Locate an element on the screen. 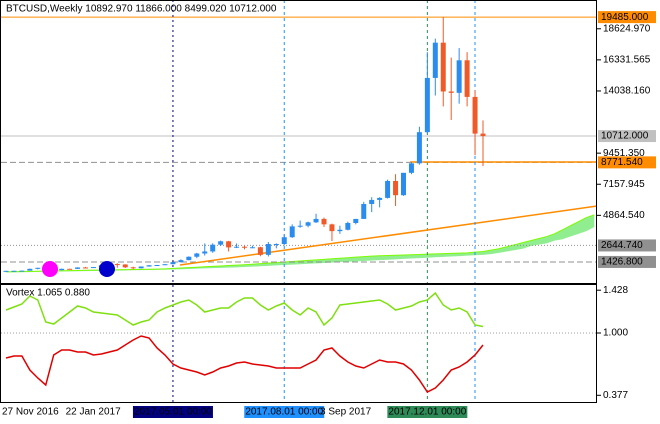 The image size is (660, 424). y-tick-label: 1.428 is located at coordinates (615, 290).